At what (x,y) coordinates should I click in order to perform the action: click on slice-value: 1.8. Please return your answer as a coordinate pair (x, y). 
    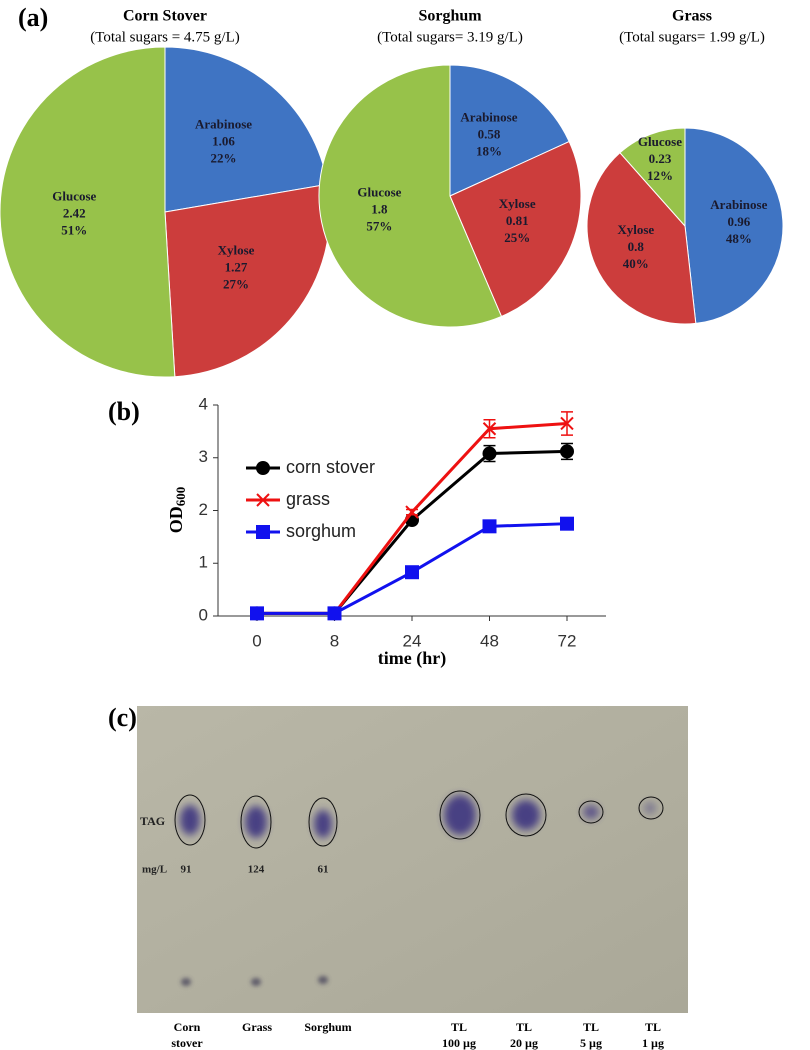
    Looking at the image, I should click on (379, 208).